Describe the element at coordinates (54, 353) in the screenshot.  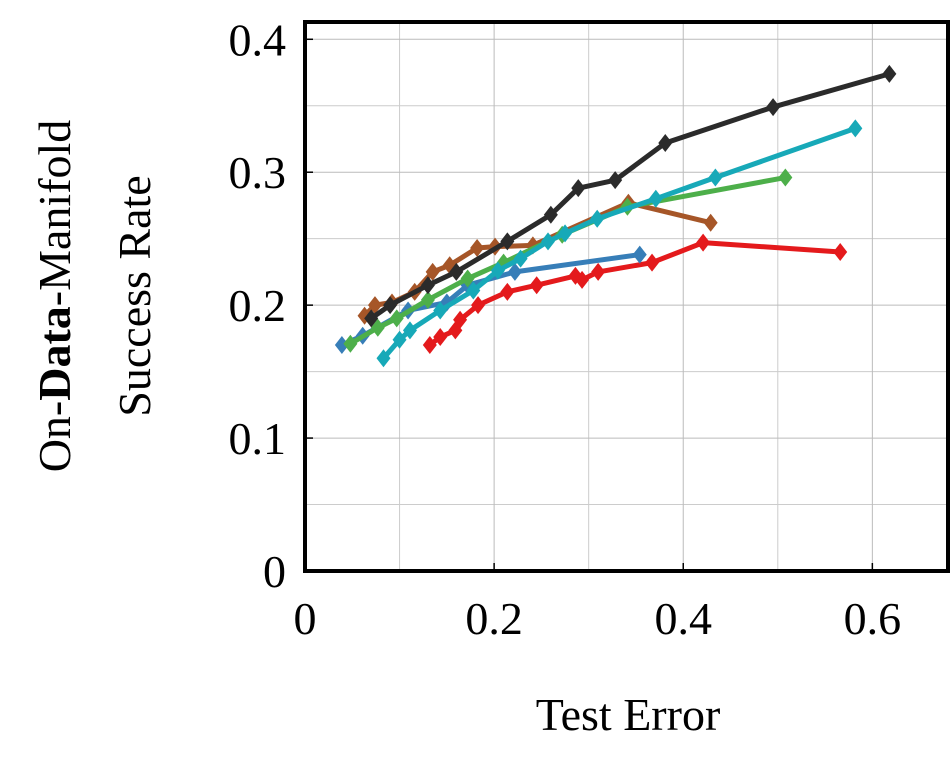
I see `y-label-part: Data` at that location.